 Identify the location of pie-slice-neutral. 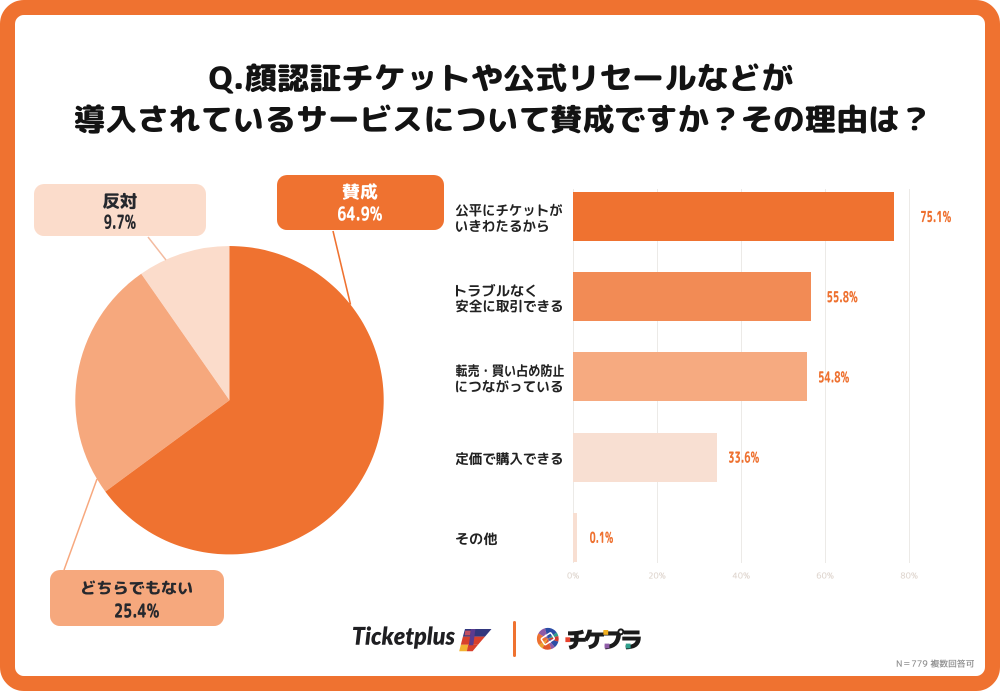
(152, 382).